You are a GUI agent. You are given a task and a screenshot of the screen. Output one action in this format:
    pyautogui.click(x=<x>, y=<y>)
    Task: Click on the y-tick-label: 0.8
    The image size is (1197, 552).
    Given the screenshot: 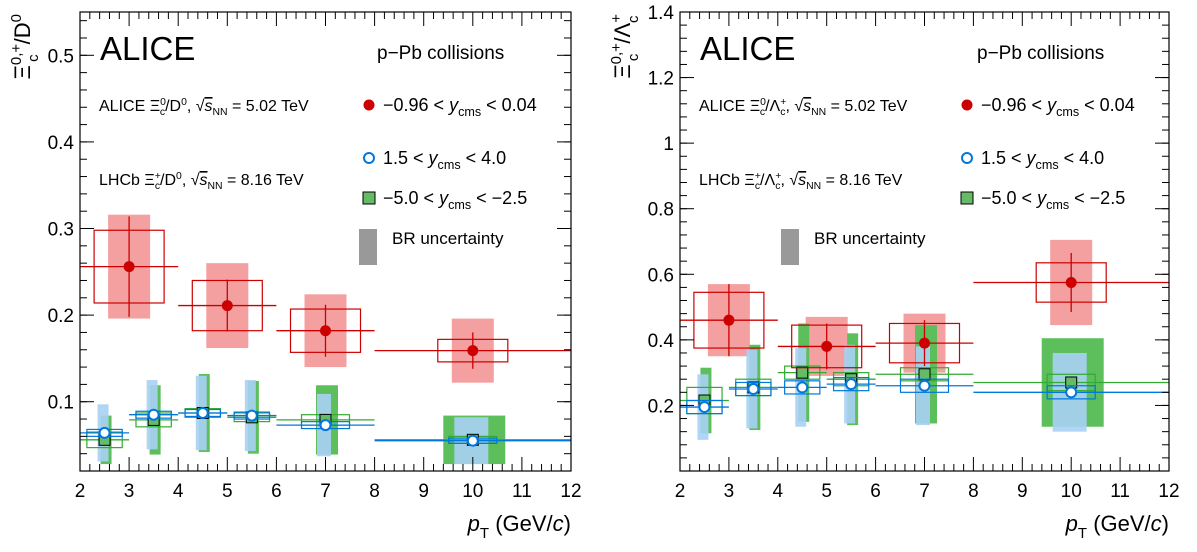 What is the action you would take?
    pyautogui.click(x=661, y=210)
    